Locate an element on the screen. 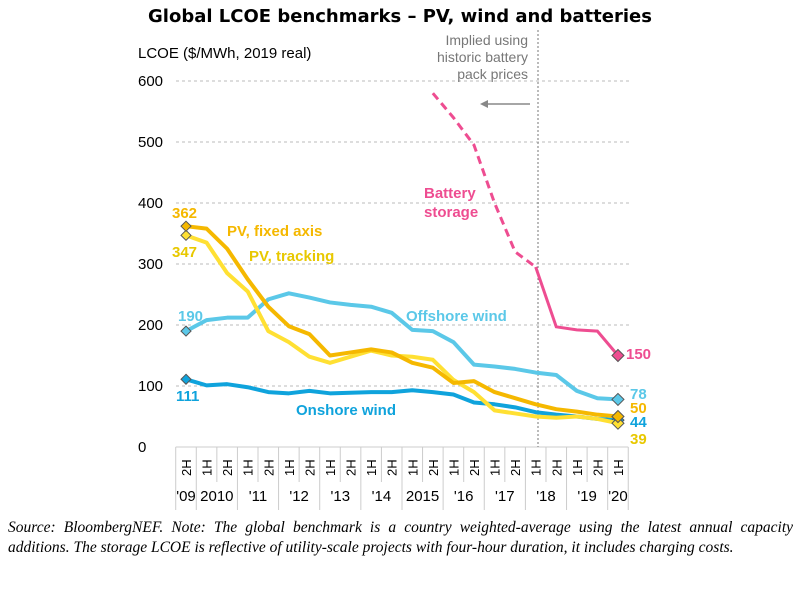 This screenshot has height=594, width=800. start-value-label: 111 is located at coordinates (187, 396).